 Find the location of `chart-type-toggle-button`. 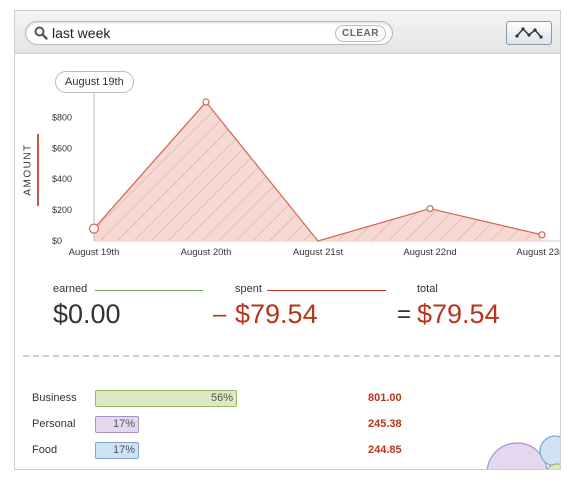

chart-type-toggle-button is located at coordinates (529, 33).